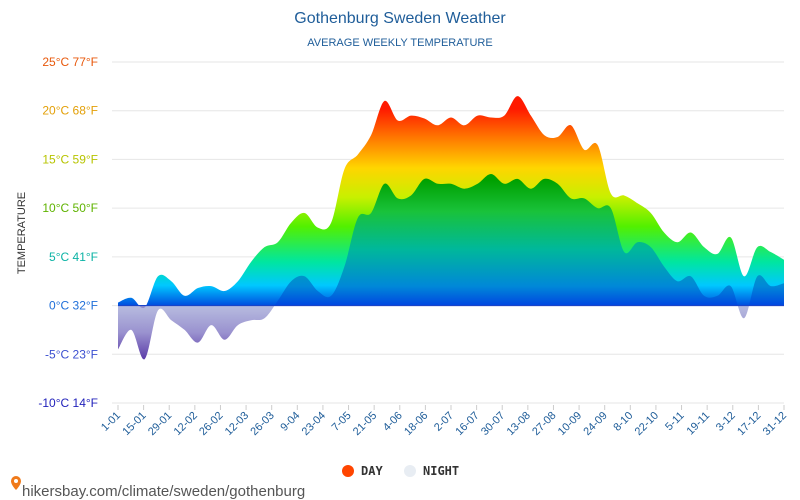 The height and width of the screenshot is (500, 800). I want to click on night-negative-area, so click(451, 332).